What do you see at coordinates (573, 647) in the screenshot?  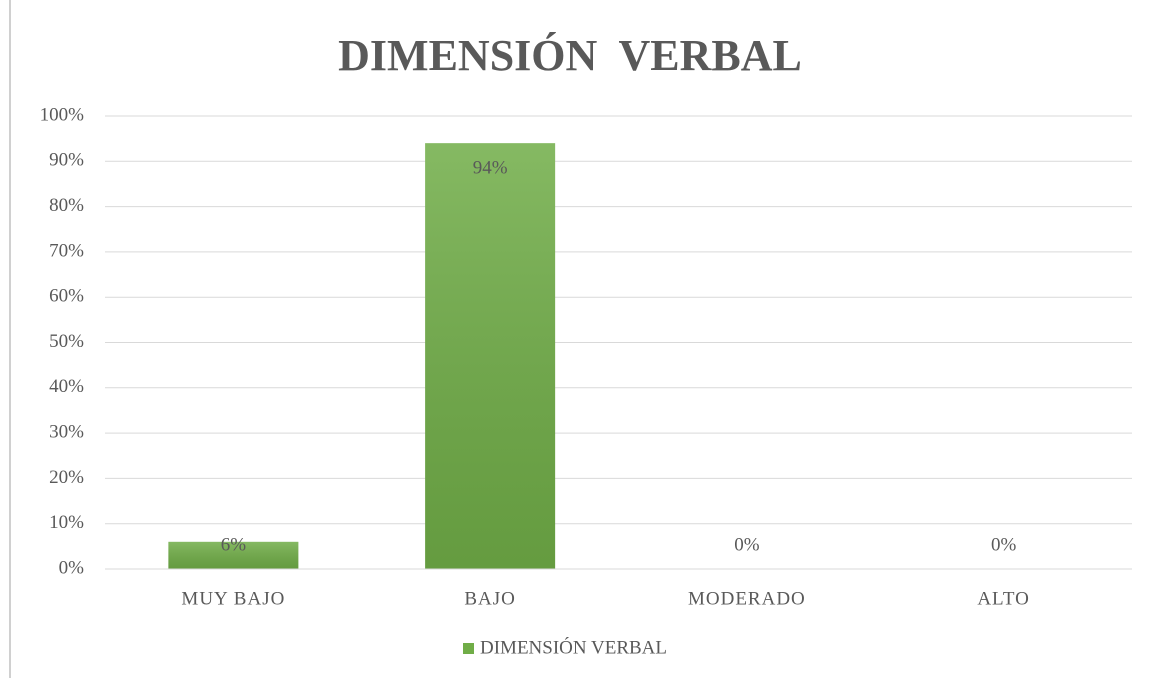 I see `legend-label: DIMENSIÓN VERBAL` at bounding box center [573, 647].